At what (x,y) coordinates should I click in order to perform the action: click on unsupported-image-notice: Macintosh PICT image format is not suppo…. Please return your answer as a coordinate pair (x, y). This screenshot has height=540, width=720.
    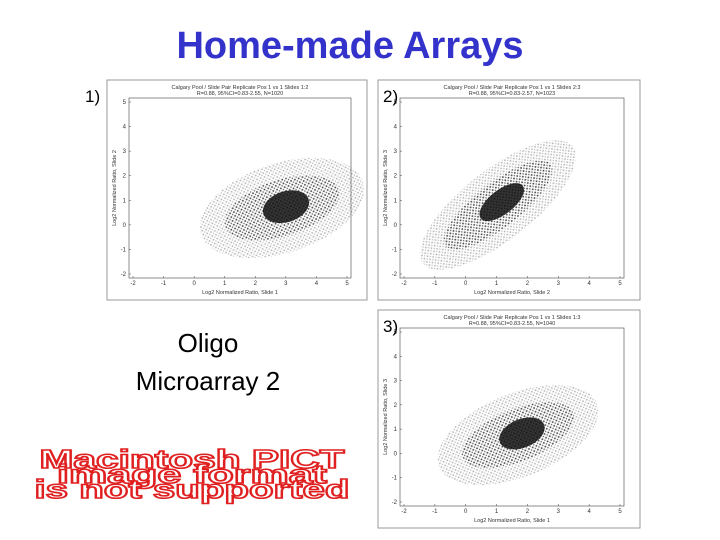
    Looking at the image, I should click on (192, 474).